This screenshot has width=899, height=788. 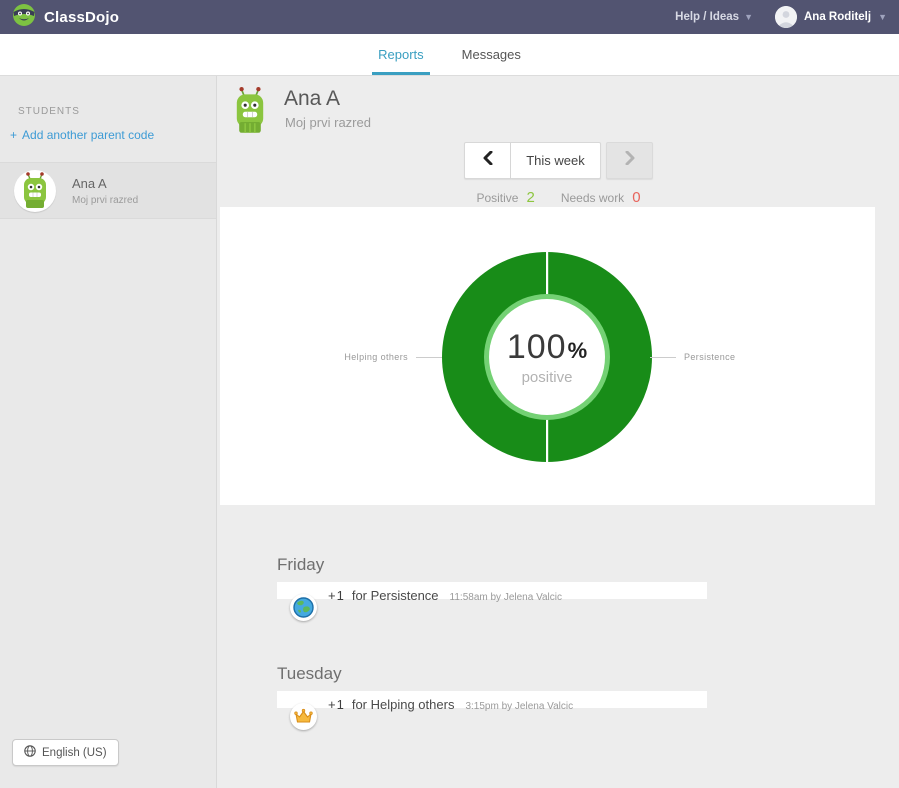 I want to click on behavior-name: for Persistence, so click(x=395, y=595).